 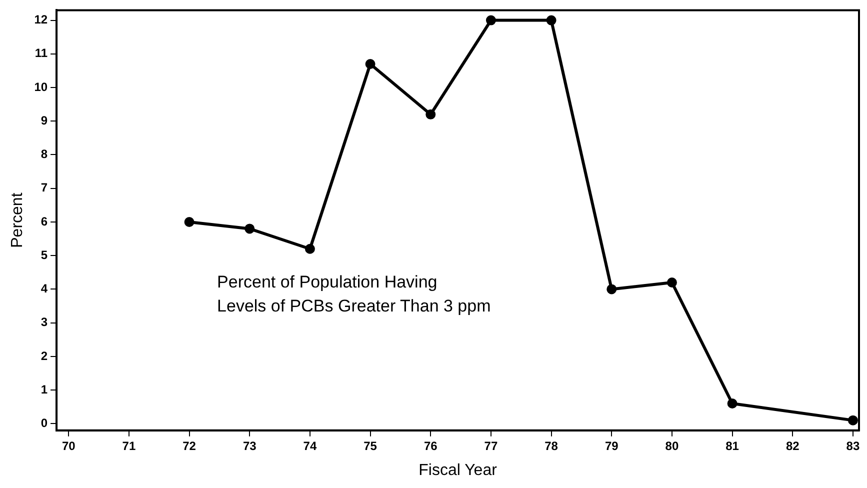 What do you see at coordinates (853, 445) in the screenshot?
I see `x-tick-label: 83` at bounding box center [853, 445].